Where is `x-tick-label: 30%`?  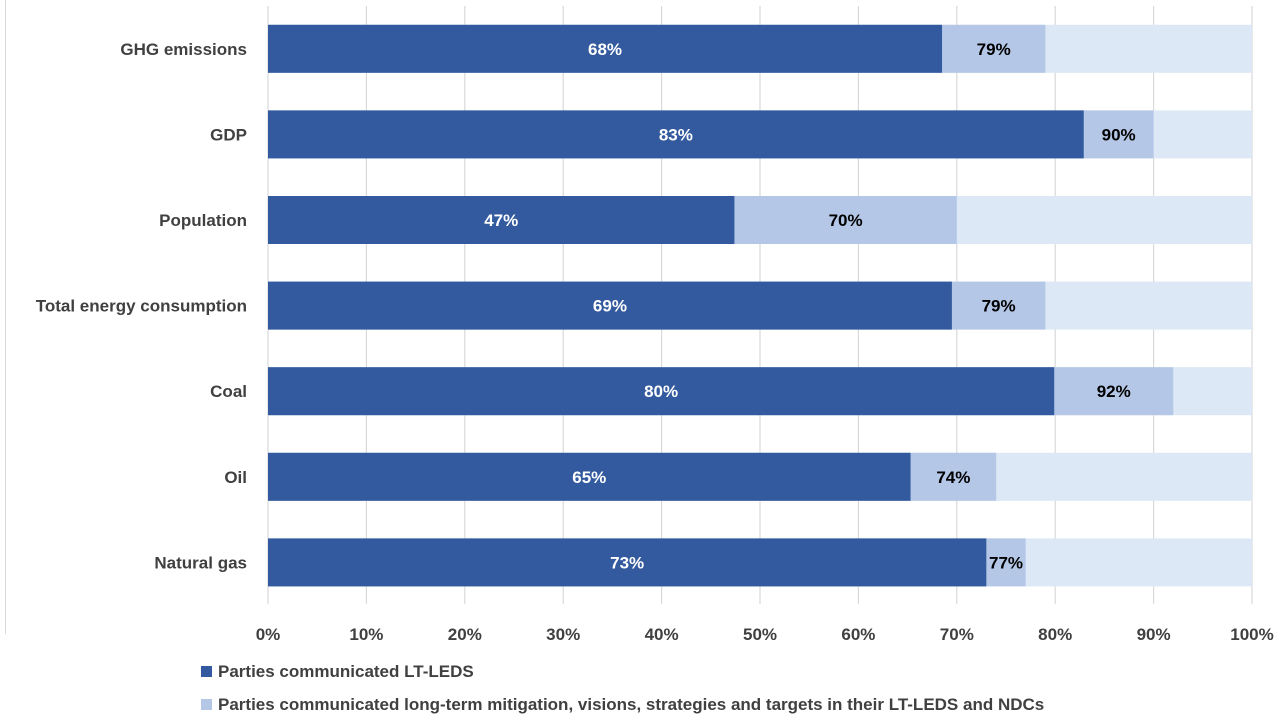 x-tick-label: 30% is located at coordinates (563, 634).